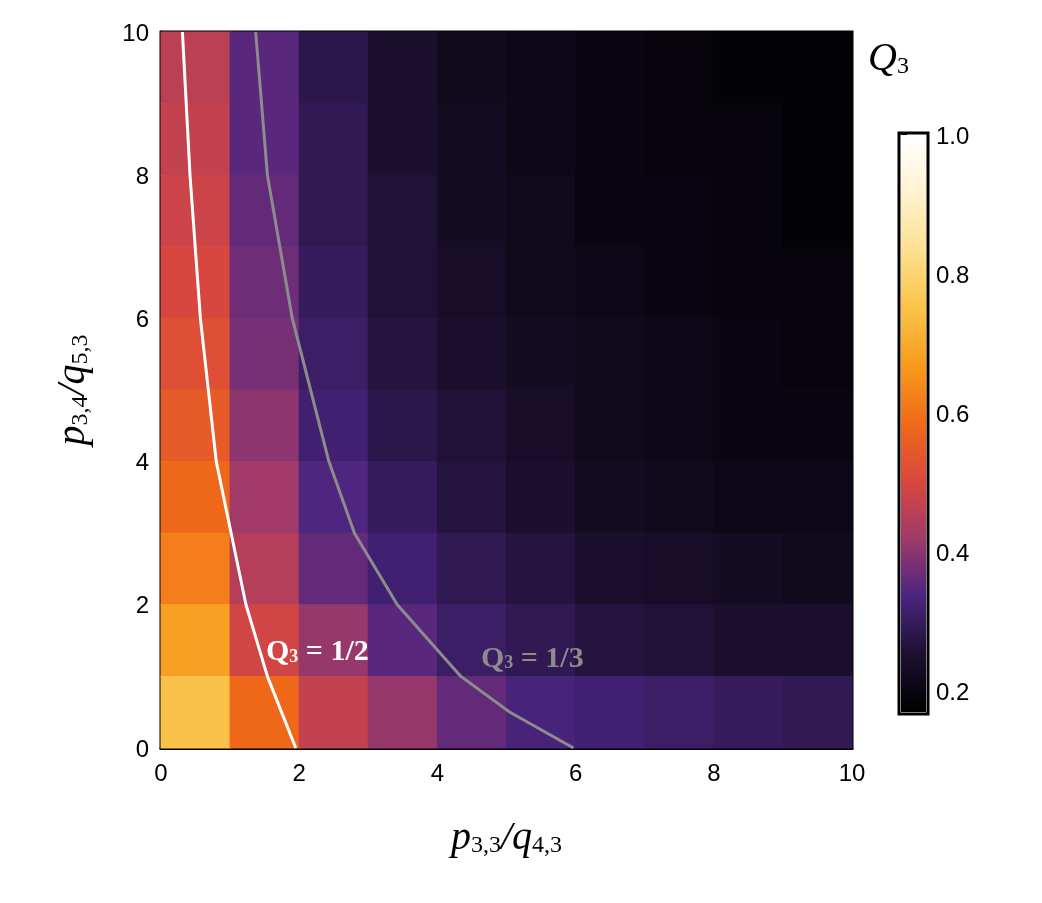 The width and height of the screenshot is (1042, 903). I want to click on x-tick-label: 8, so click(714, 772).